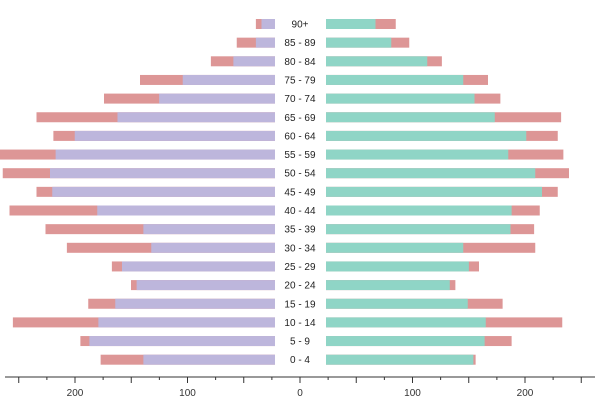 The width and height of the screenshot is (600, 400). Describe the element at coordinates (300, 267) in the screenshot. I see `age-group-label: 25 - 29` at that location.